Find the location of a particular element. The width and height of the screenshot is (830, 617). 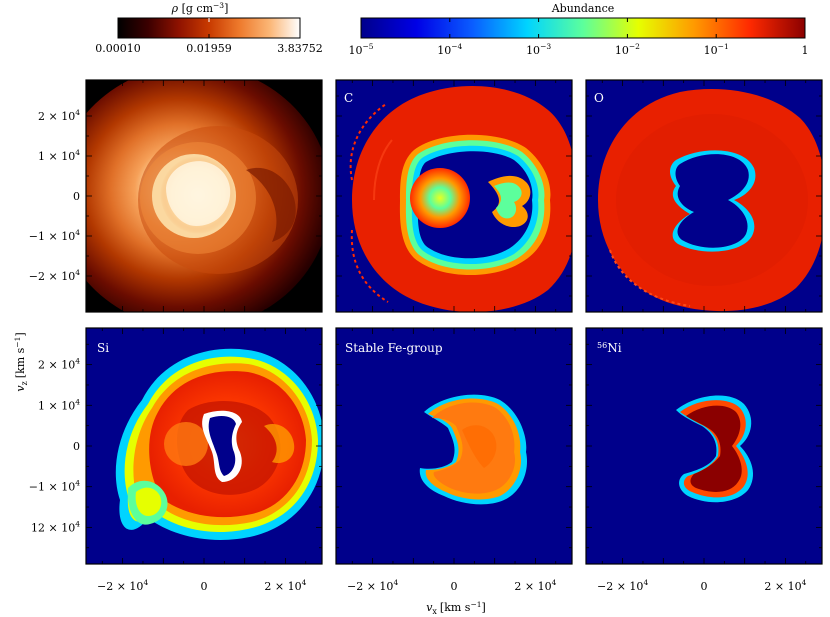

abundance-tick-label: 10⁻⁴ is located at coordinates (449, 49).